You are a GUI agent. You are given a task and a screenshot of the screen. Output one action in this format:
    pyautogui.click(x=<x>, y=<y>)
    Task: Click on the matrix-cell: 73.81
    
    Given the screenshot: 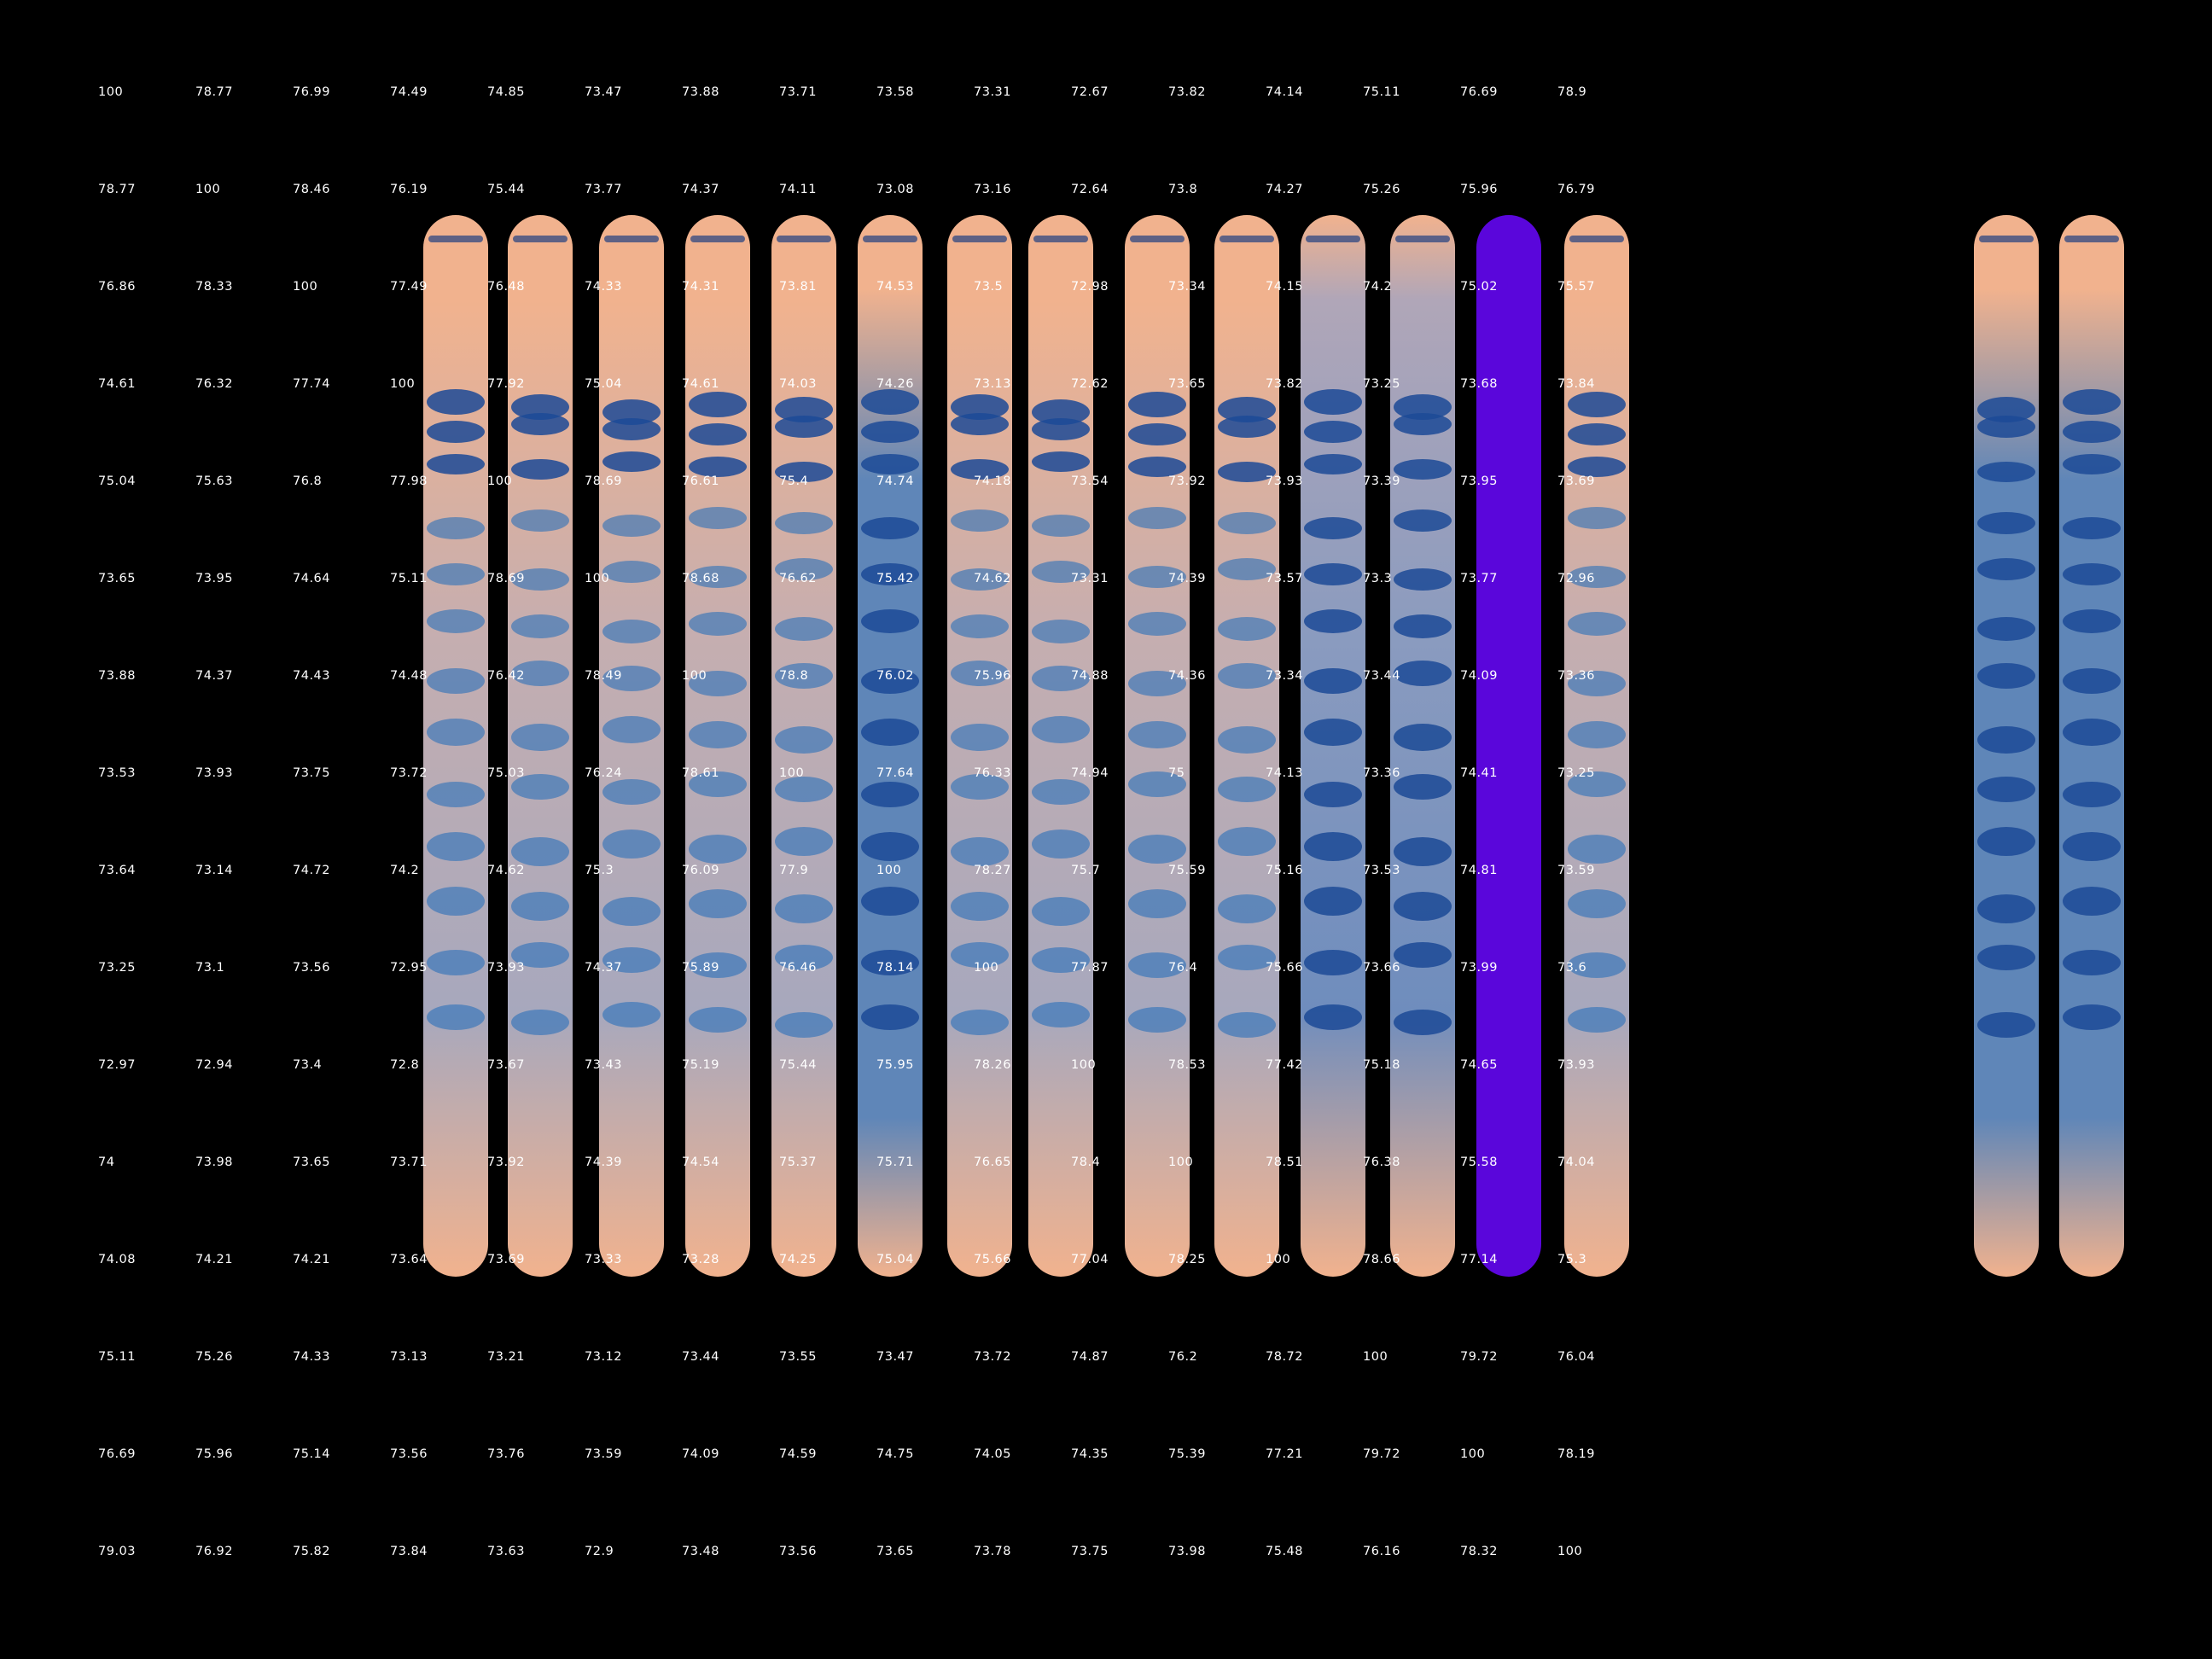 What is the action you would take?
    pyautogui.click(x=798, y=286)
    